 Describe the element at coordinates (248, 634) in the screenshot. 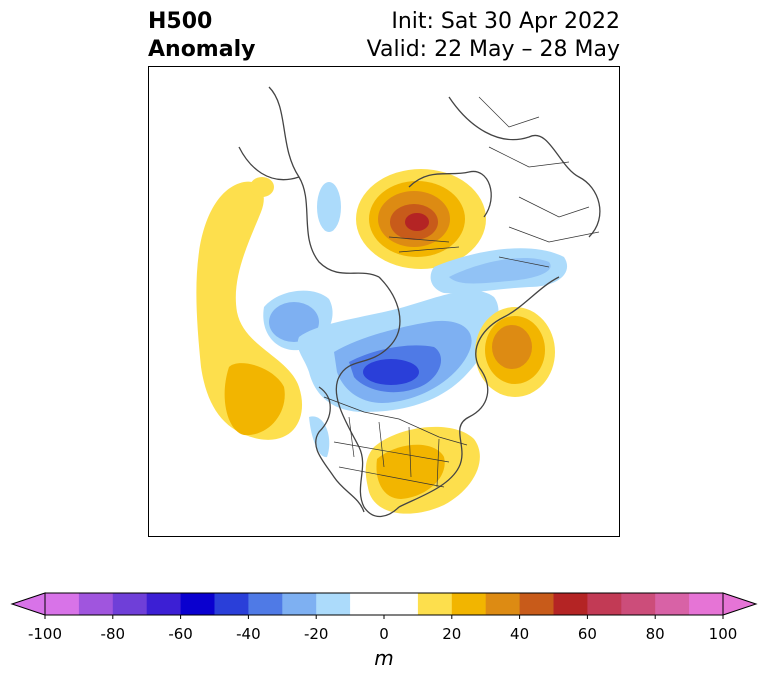

I see `colorbar-tick-label: -40` at that location.